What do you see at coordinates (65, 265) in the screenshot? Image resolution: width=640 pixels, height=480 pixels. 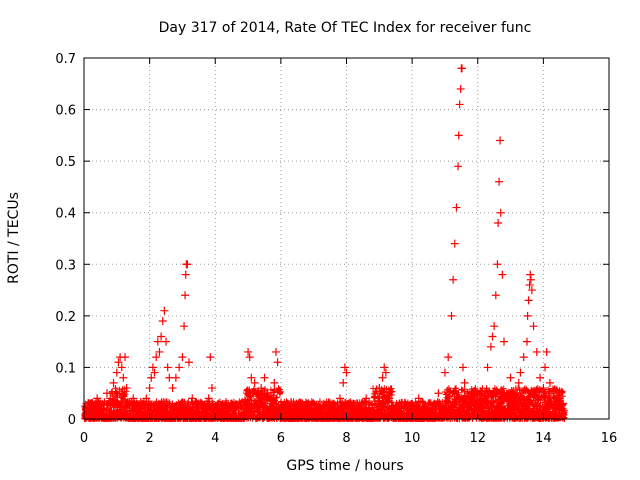 I see `y-tick-label: 0.3` at bounding box center [65, 265].